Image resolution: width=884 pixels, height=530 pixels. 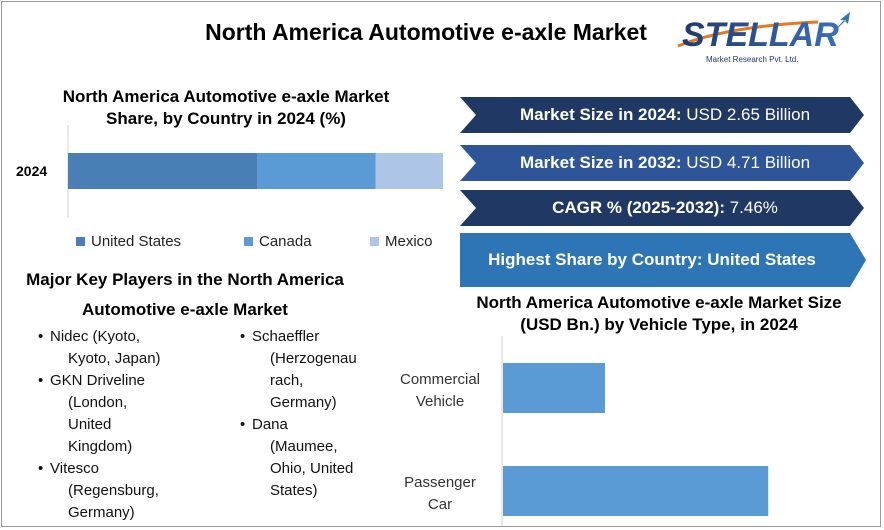 What do you see at coordinates (114, 358) in the screenshot?
I see `key-player-detail: Kyoto, Japan)` at bounding box center [114, 358].